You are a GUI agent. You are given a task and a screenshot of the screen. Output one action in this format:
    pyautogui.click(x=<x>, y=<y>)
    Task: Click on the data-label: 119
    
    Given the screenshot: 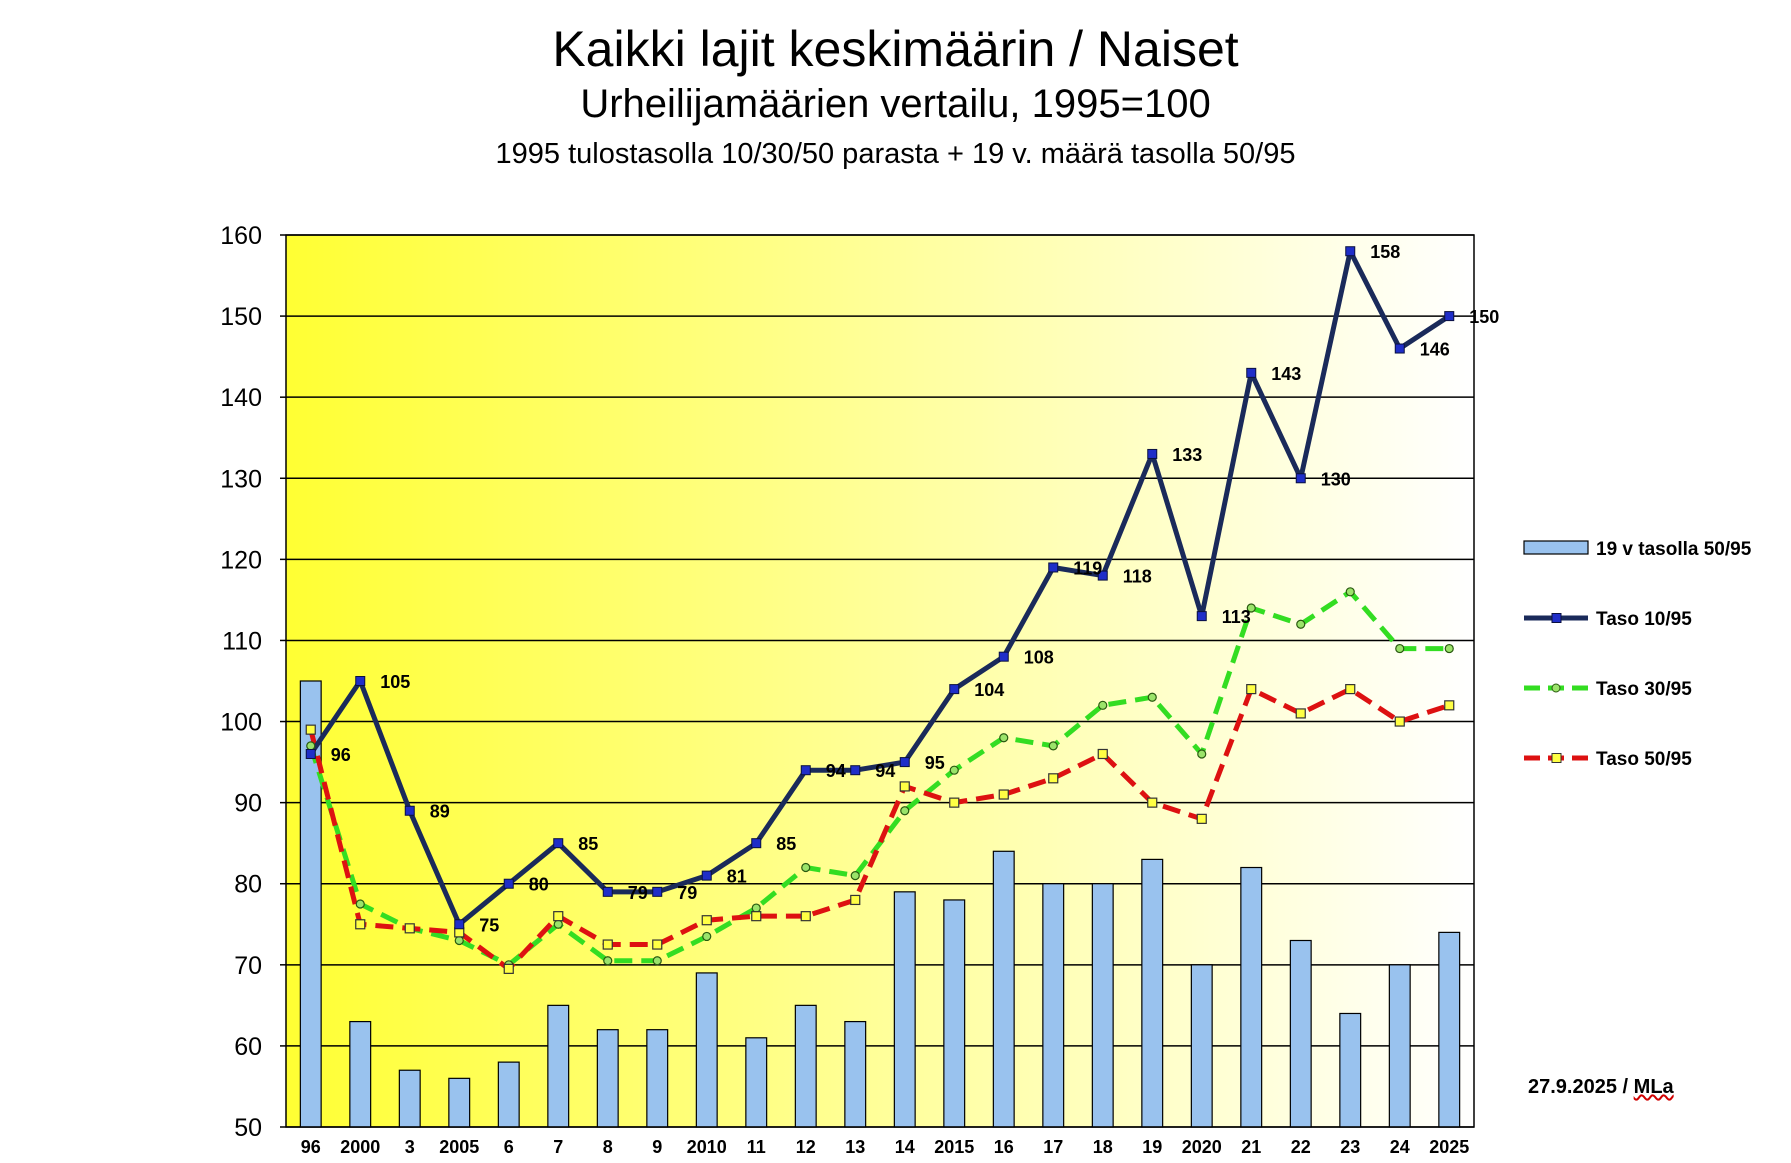 What is the action you would take?
    pyautogui.click(x=1087, y=568)
    